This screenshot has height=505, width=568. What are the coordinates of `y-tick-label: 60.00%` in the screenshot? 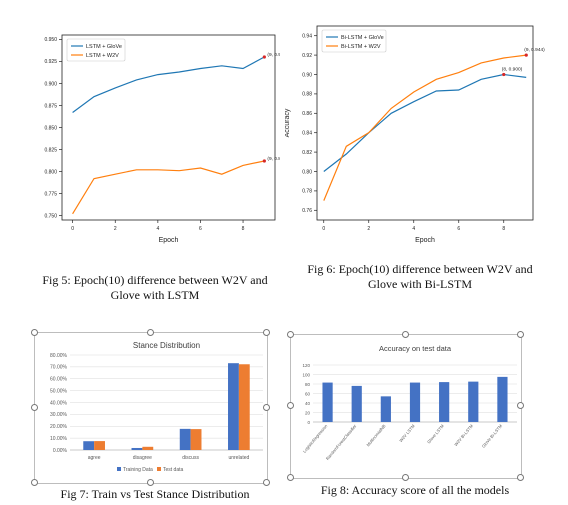 It's located at (59, 380).